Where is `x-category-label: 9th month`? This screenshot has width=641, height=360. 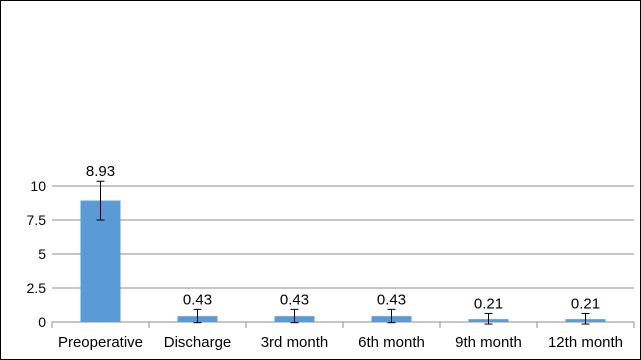
x-category-label: 9th month is located at coordinates (488, 342).